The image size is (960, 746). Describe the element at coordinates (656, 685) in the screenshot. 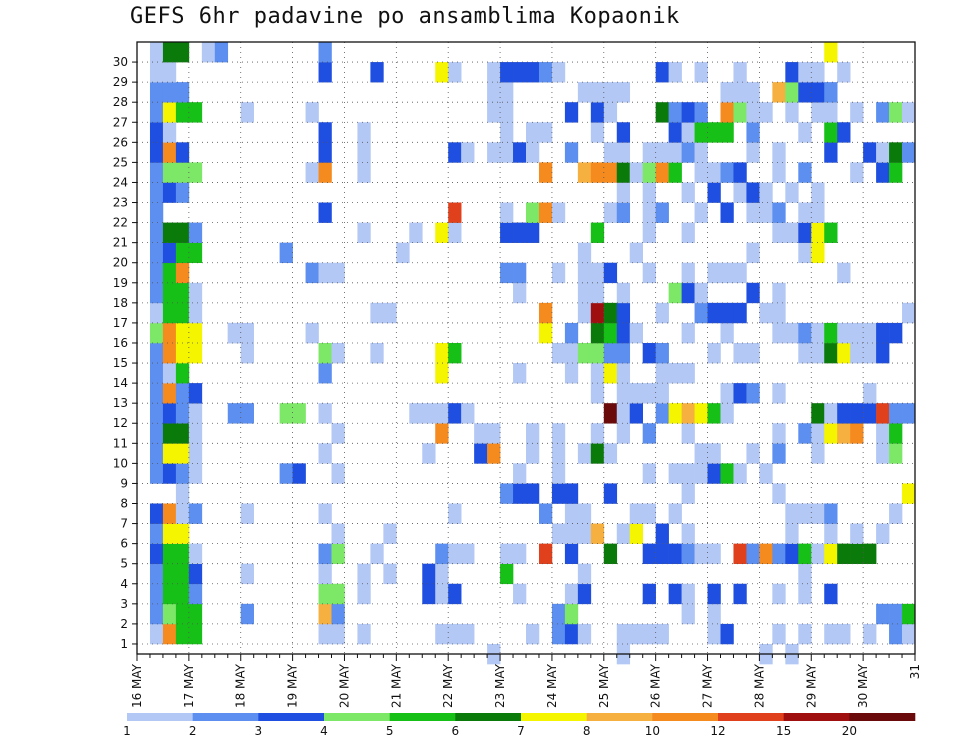

I see `x-tick-label: 26 MAY` at that location.